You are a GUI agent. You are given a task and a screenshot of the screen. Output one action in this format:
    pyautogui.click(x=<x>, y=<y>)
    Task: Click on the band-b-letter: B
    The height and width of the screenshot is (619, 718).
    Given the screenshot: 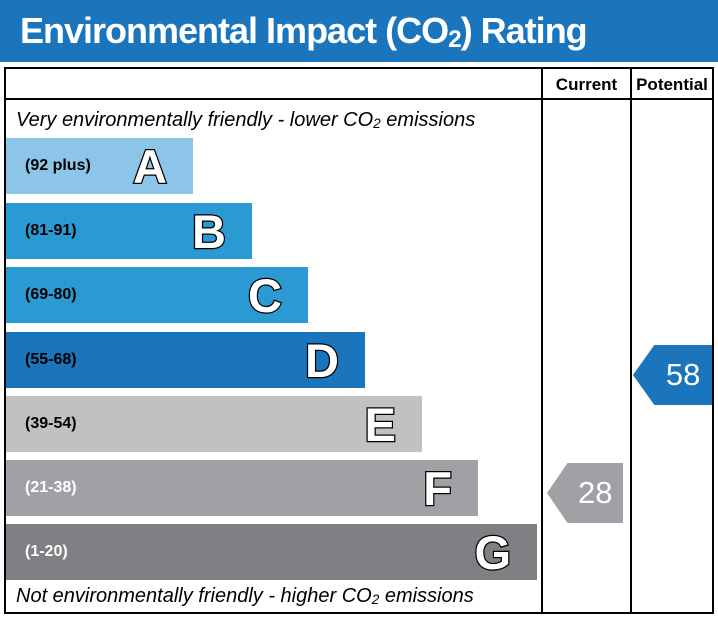 What is the action you would take?
    pyautogui.click(x=209, y=231)
    